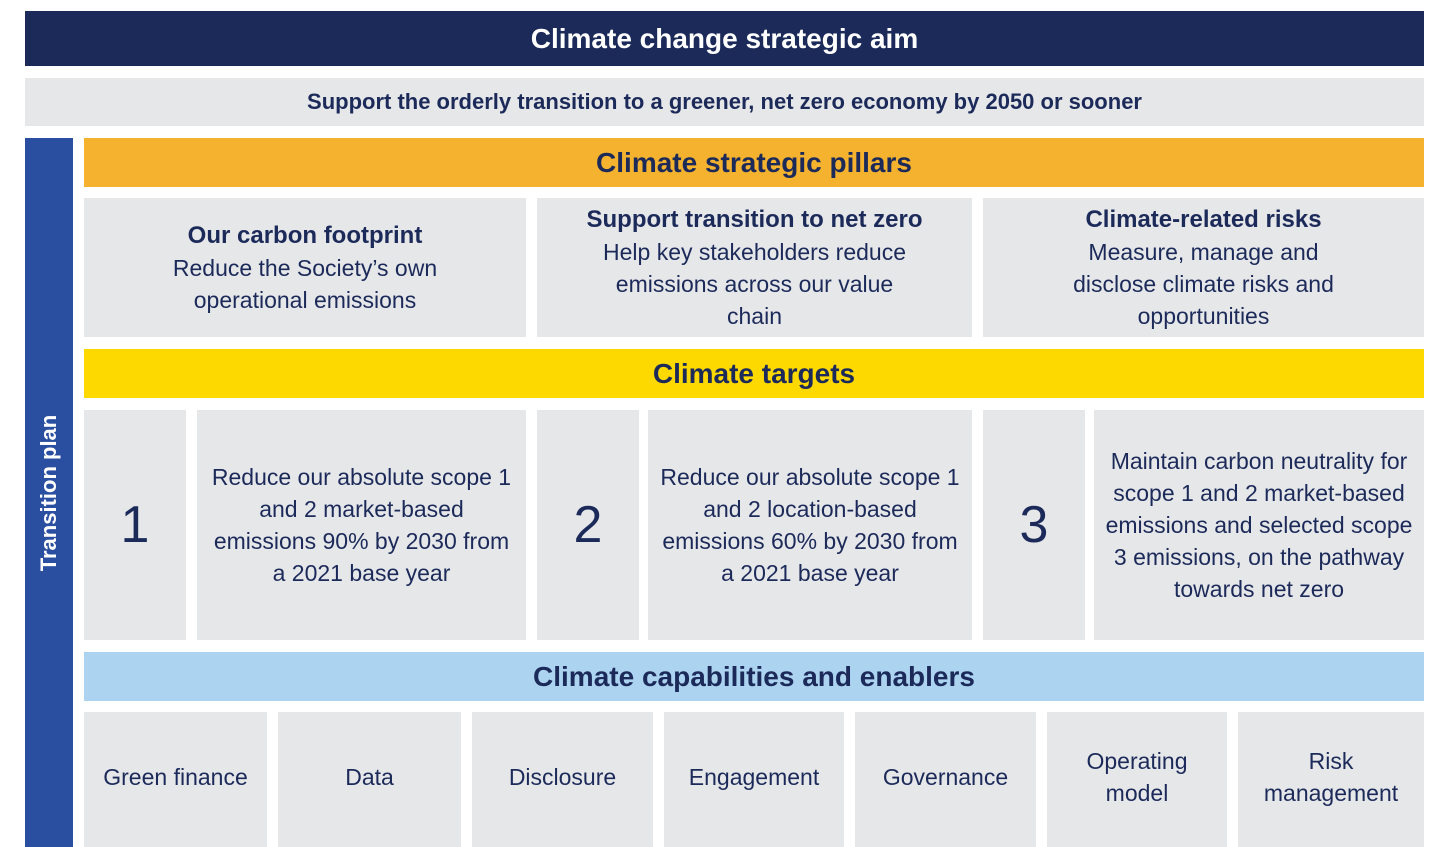 The height and width of the screenshot is (847, 1430). I want to click on capability-box: Operating model, so click(1137, 779).